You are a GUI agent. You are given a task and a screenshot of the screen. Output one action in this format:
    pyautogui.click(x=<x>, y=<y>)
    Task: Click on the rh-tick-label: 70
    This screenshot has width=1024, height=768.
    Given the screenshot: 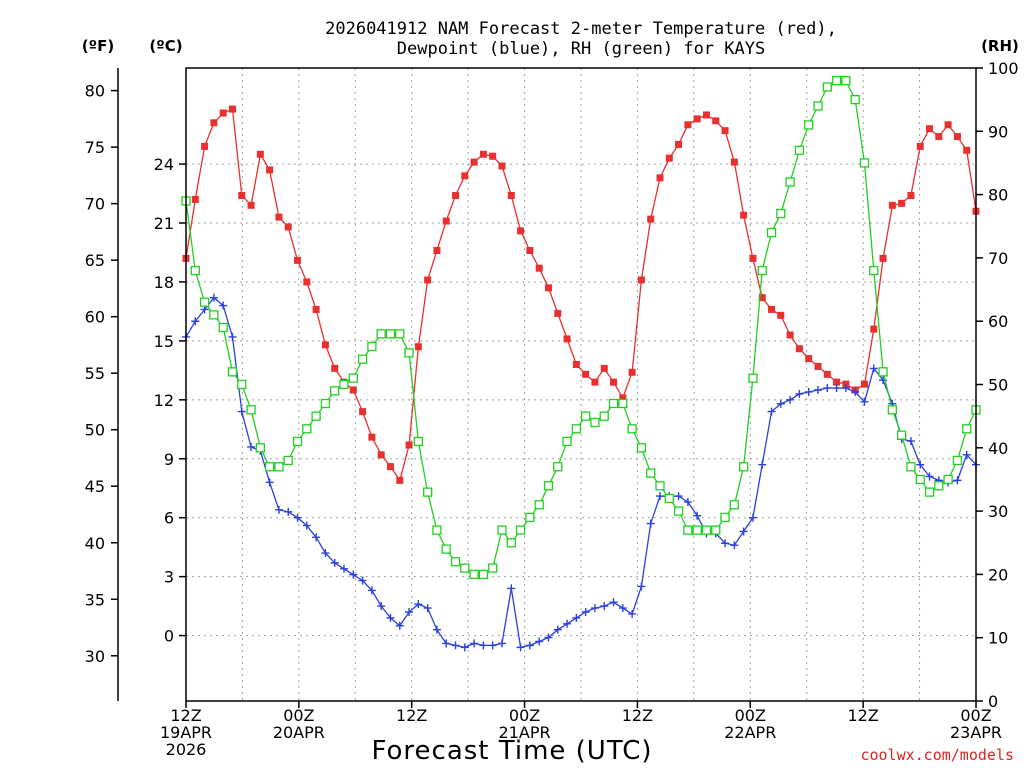 What is the action you would take?
    pyautogui.click(x=998, y=258)
    